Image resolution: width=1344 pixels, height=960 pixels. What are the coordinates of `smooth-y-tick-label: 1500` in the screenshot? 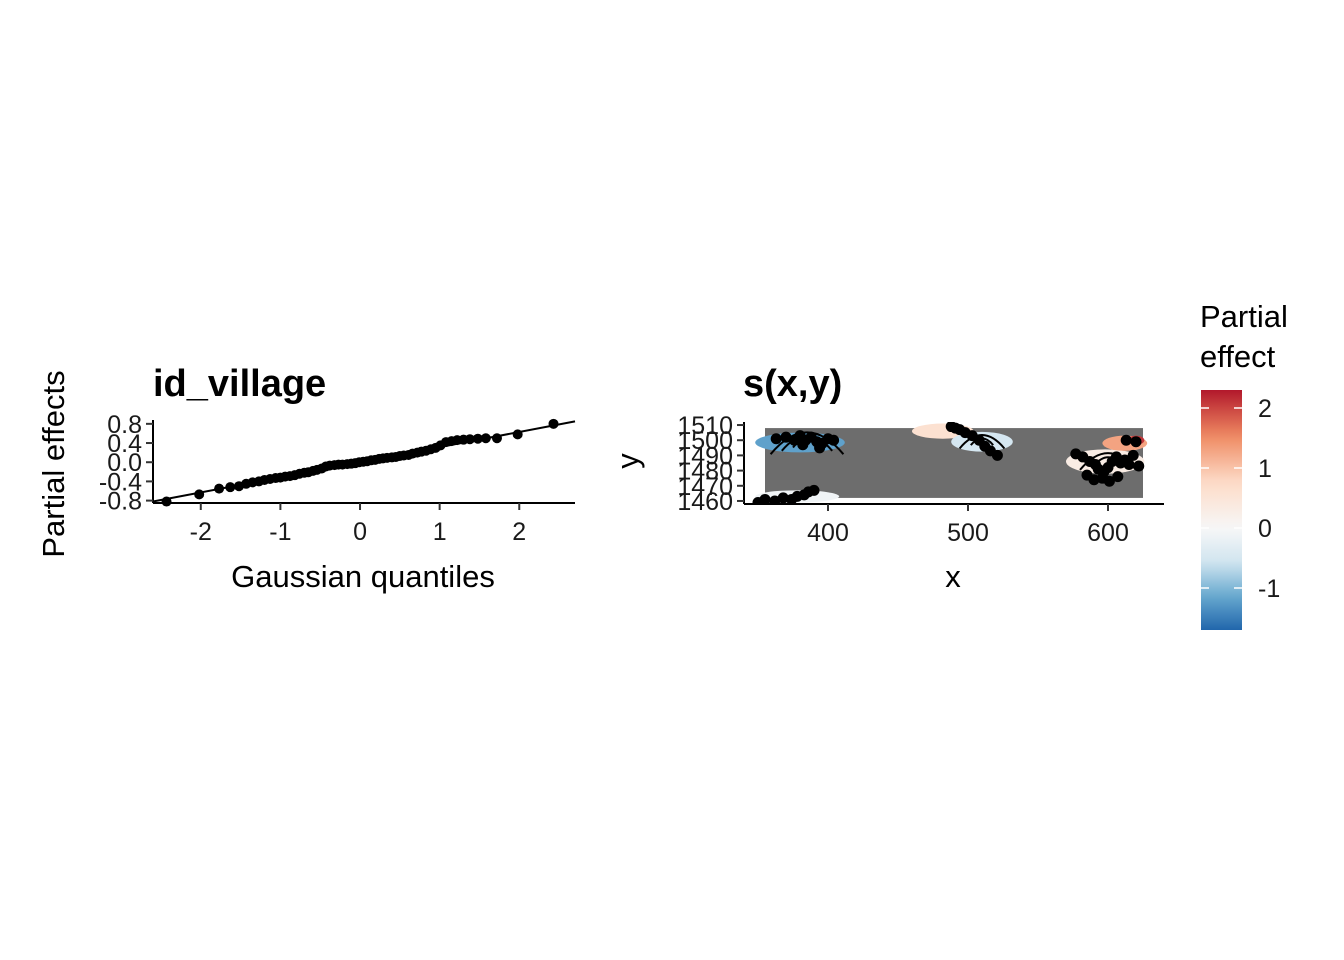 It's located at (705, 441).